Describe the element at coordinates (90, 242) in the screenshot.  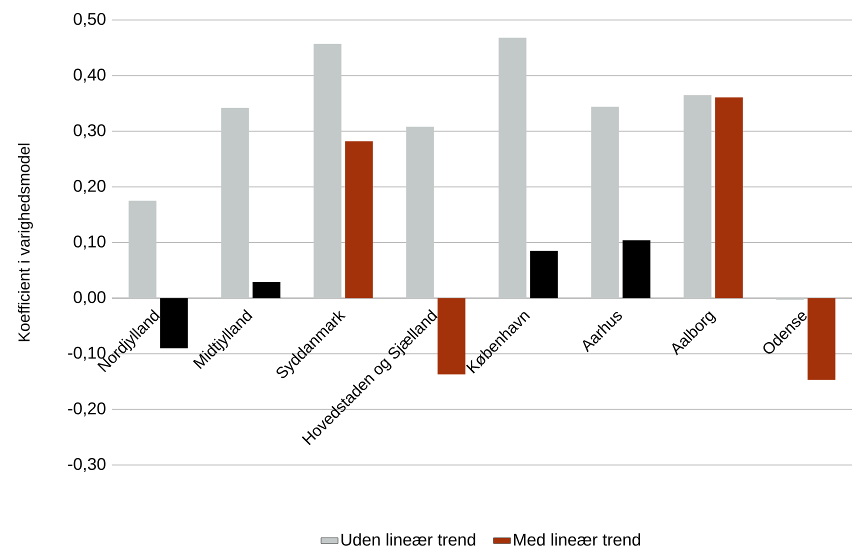
I see `y-tick-label: 0,10` at that location.